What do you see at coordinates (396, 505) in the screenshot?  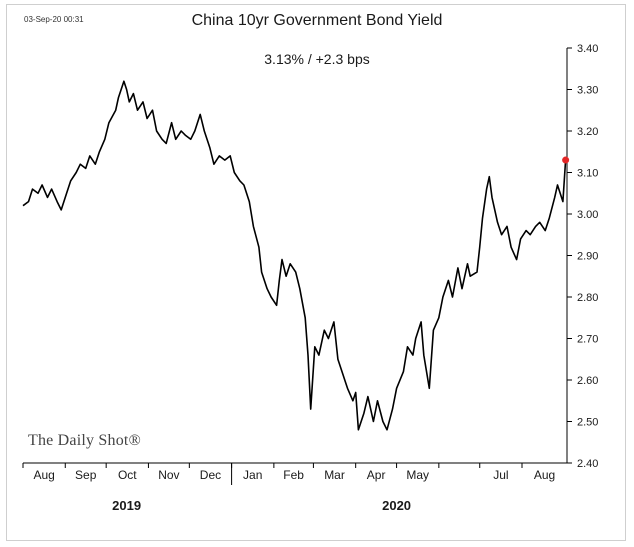 I see `year-label: 2020` at bounding box center [396, 505].